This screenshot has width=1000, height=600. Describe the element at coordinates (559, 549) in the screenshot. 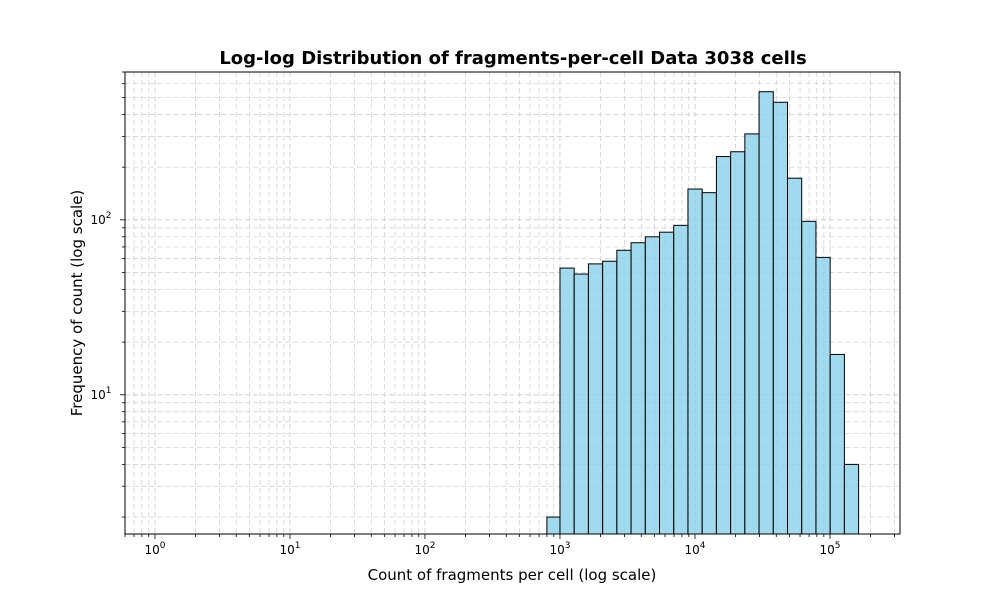

I see `x-tick-label: 10³` at that location.